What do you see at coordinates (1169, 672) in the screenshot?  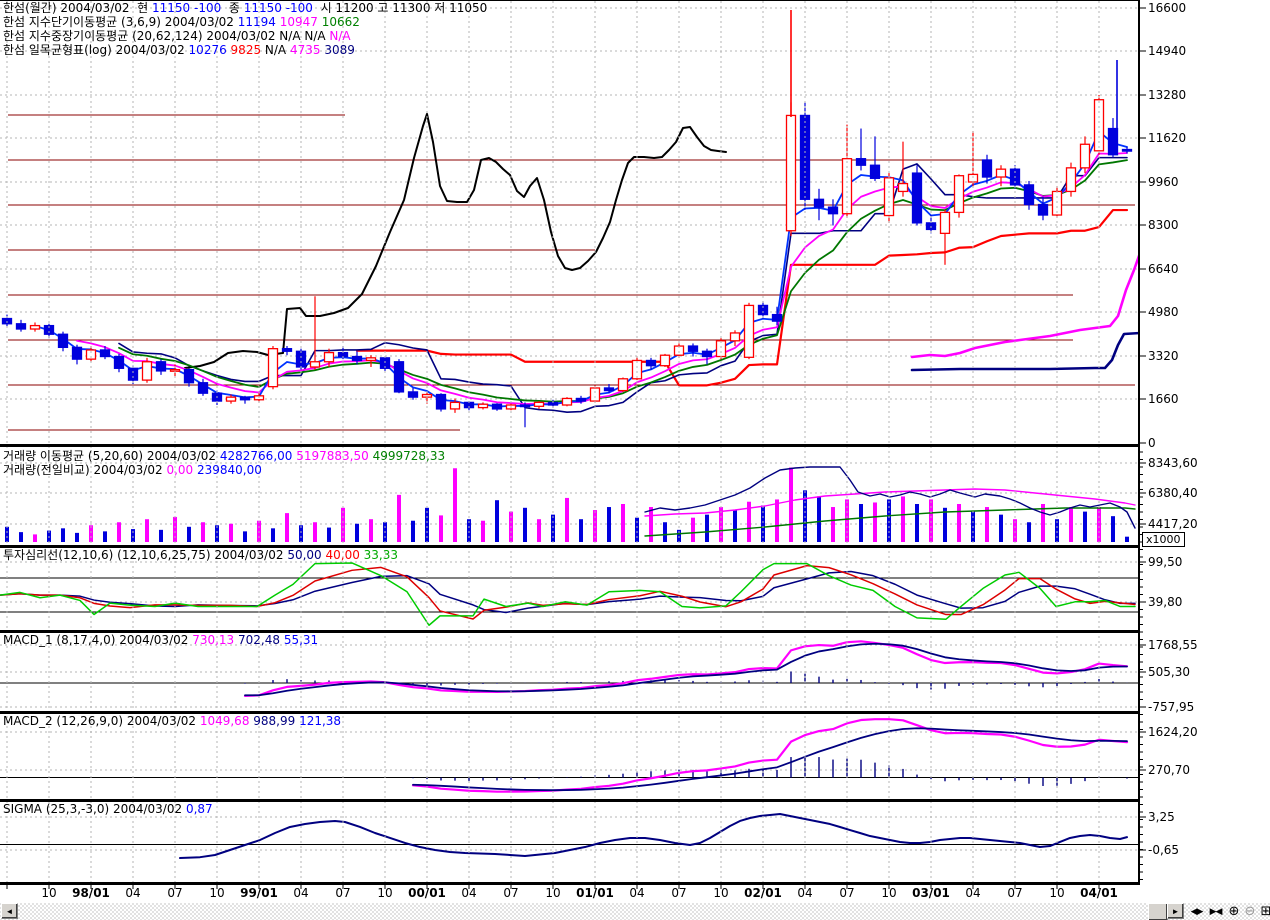 I see `y-axis-label: 505,30` at bounding box center [1169, 672].